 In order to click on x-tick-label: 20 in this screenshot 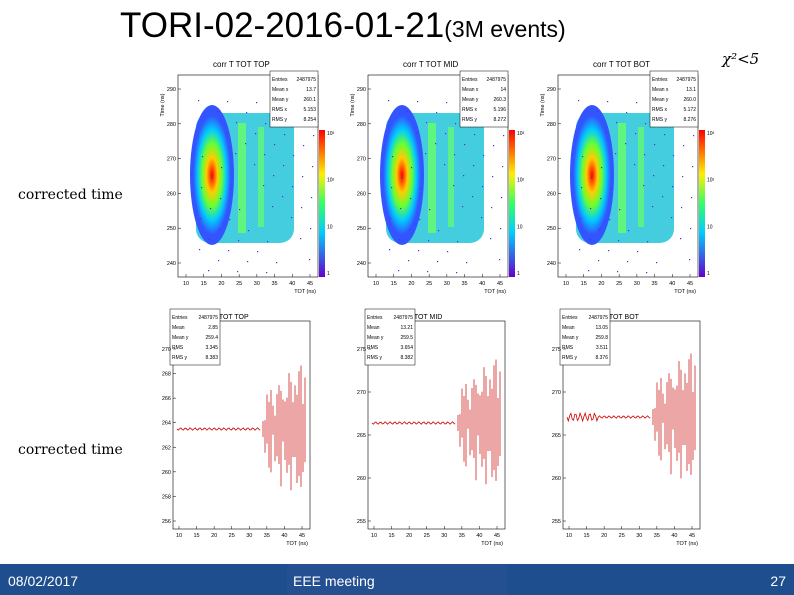, I will do `click(214, 536)`.